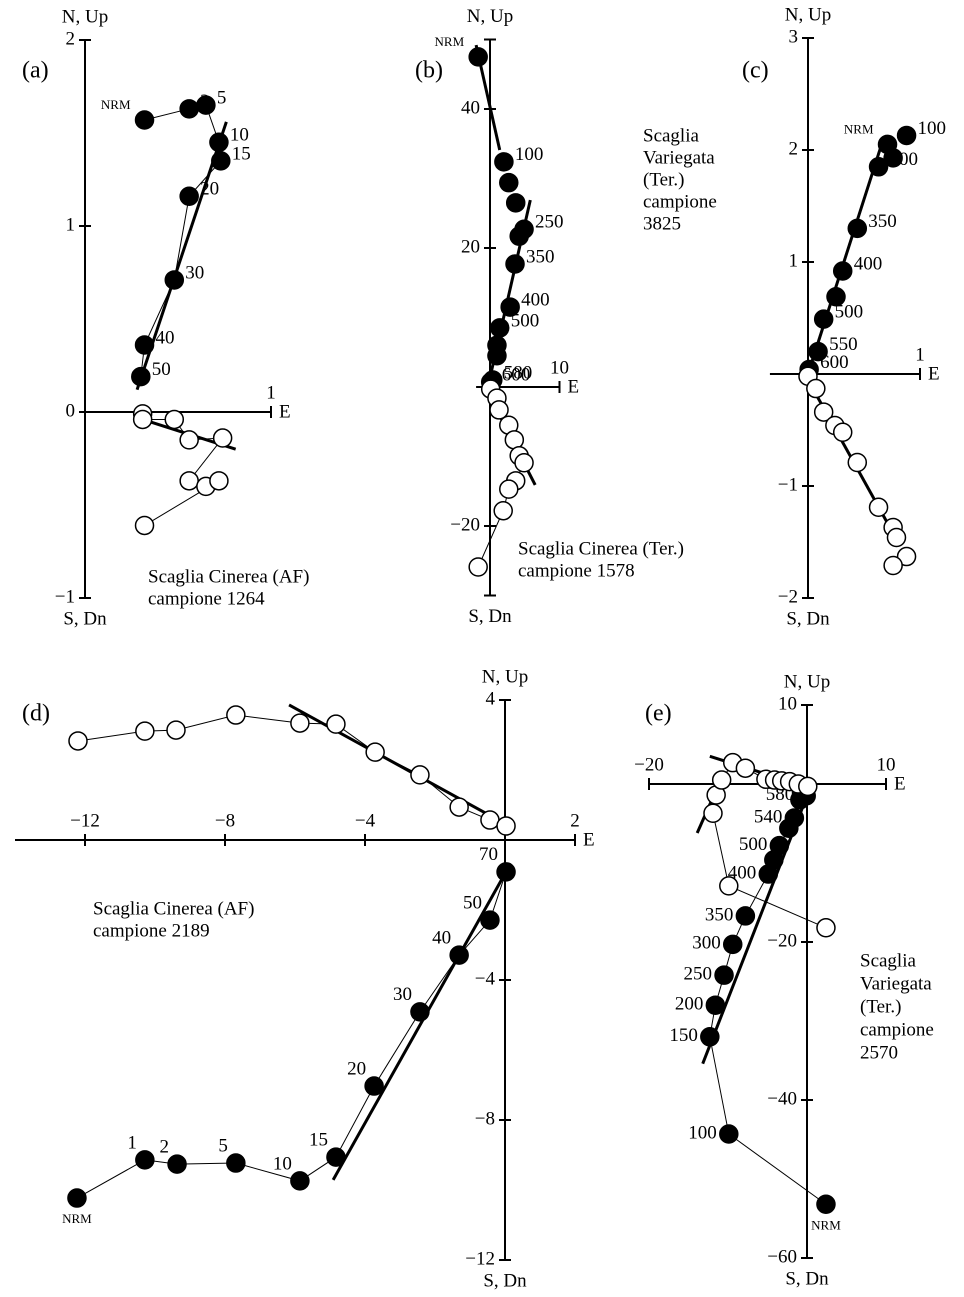 The height and width of the screenshot is (1297, 964). What do you see at coordinates (658, 714) in the screenshot?
I see `panel-label: (e)` at bounding box center [658, 714].